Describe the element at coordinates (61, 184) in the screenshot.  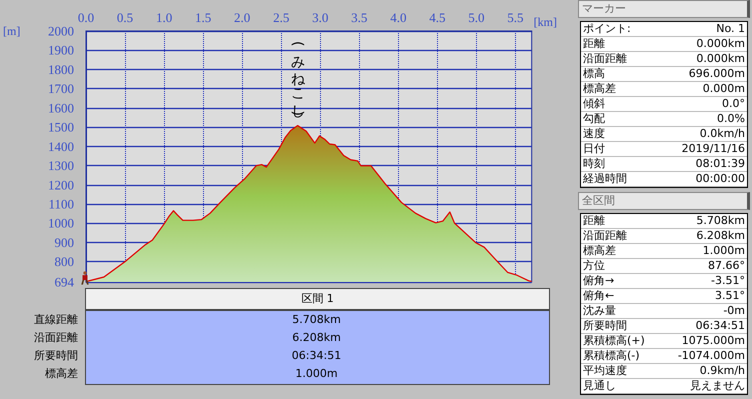
I see `y-tick-label: 1200` at that location.